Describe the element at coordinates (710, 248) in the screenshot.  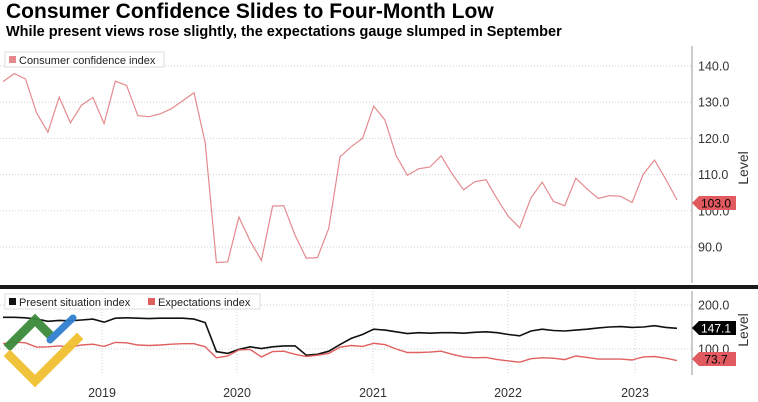
I see `top-y-tick-label: 90.0` at that location.